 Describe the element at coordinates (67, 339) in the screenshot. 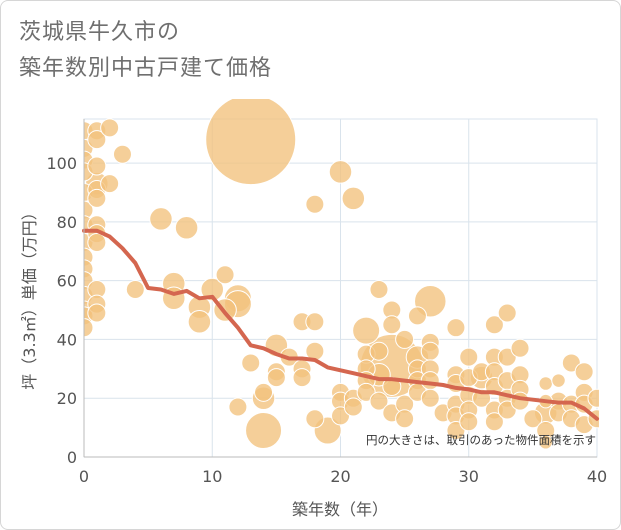

I see `y-tick-label: 40` at that location.